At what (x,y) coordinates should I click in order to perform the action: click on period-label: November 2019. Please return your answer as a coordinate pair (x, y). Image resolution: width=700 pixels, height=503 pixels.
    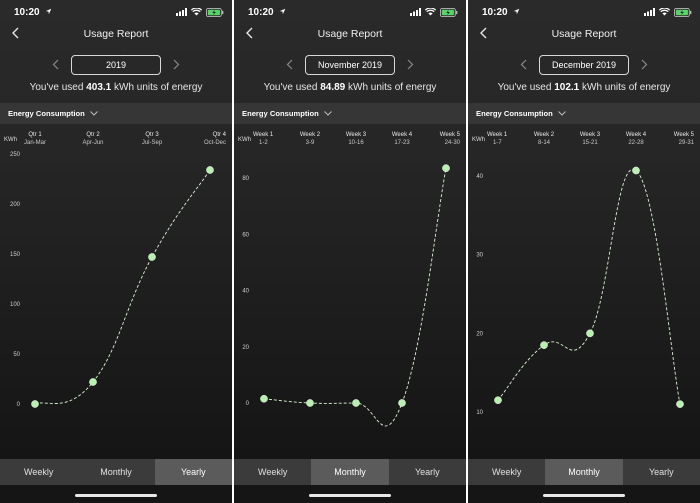
    Looking at the image, I should click on (350, 65).